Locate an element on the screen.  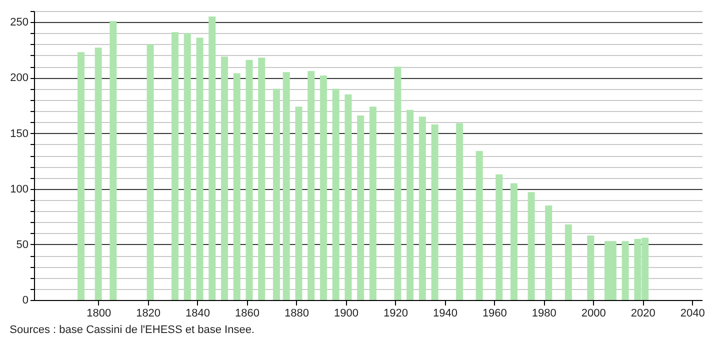
y-tick-label: 250 is located at coordinates (19, 22).